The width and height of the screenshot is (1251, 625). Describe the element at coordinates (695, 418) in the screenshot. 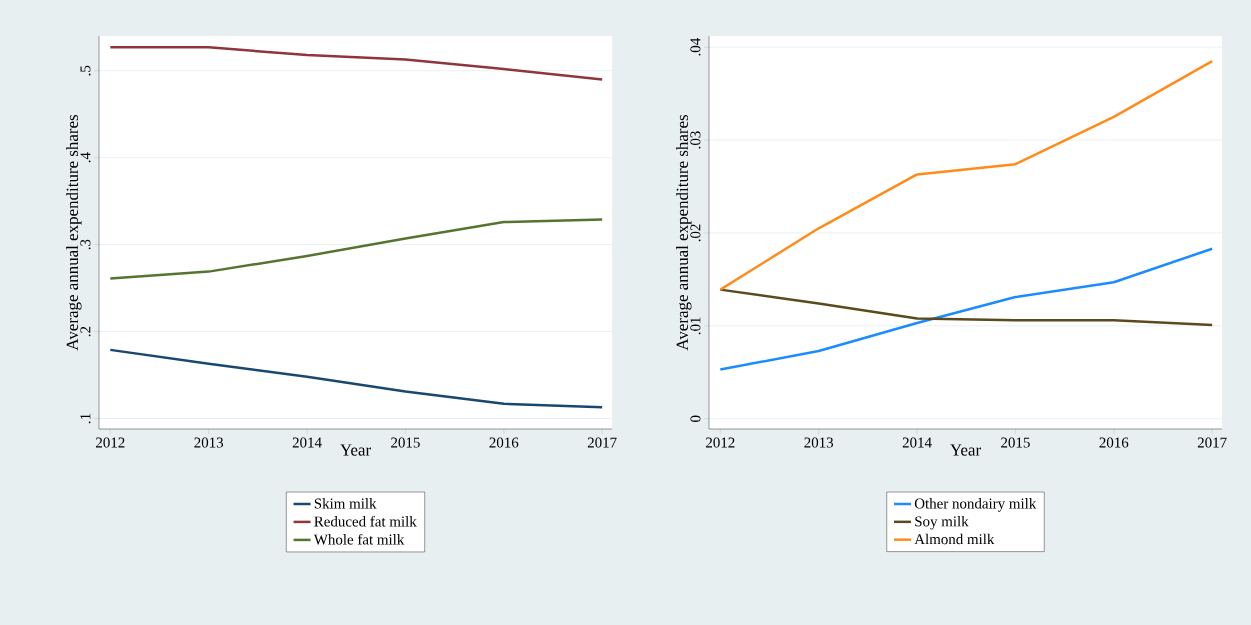

I see `y-tick-label: 0` at that location.